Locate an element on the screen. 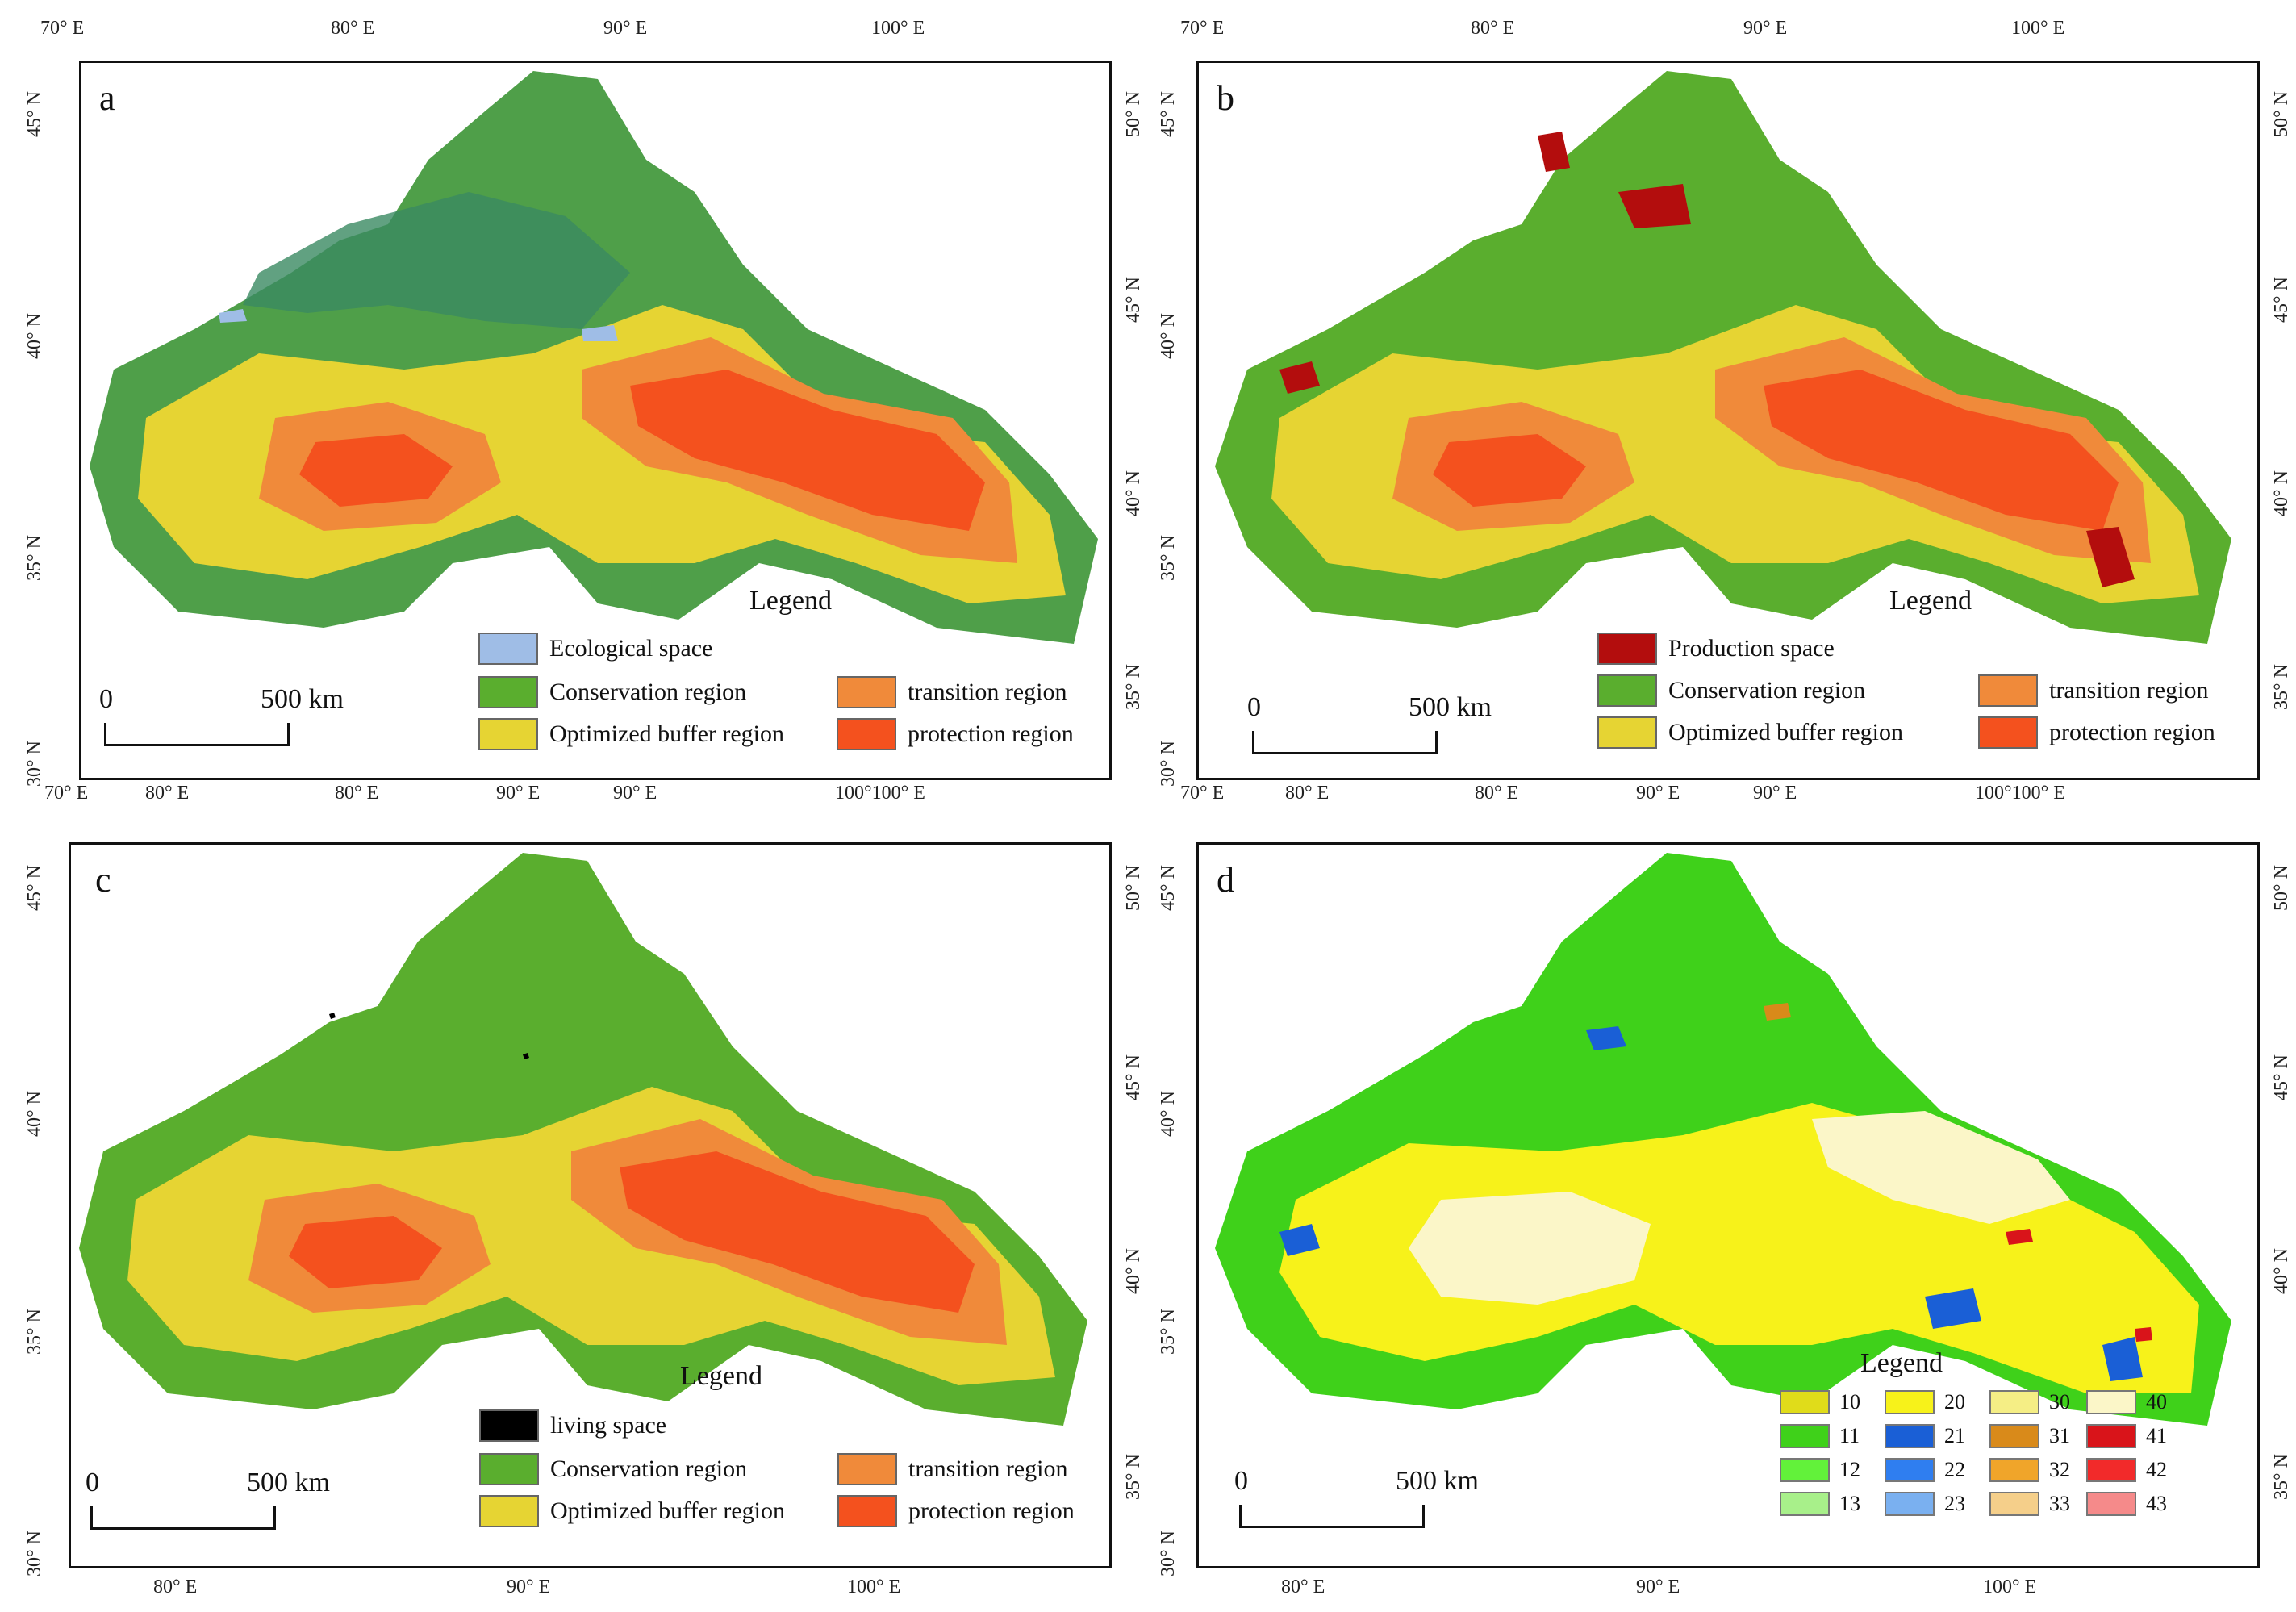 This screenshot has height=1612, width=2296. bottom-tick: 100°100° E is located at coordinates (880, 794).